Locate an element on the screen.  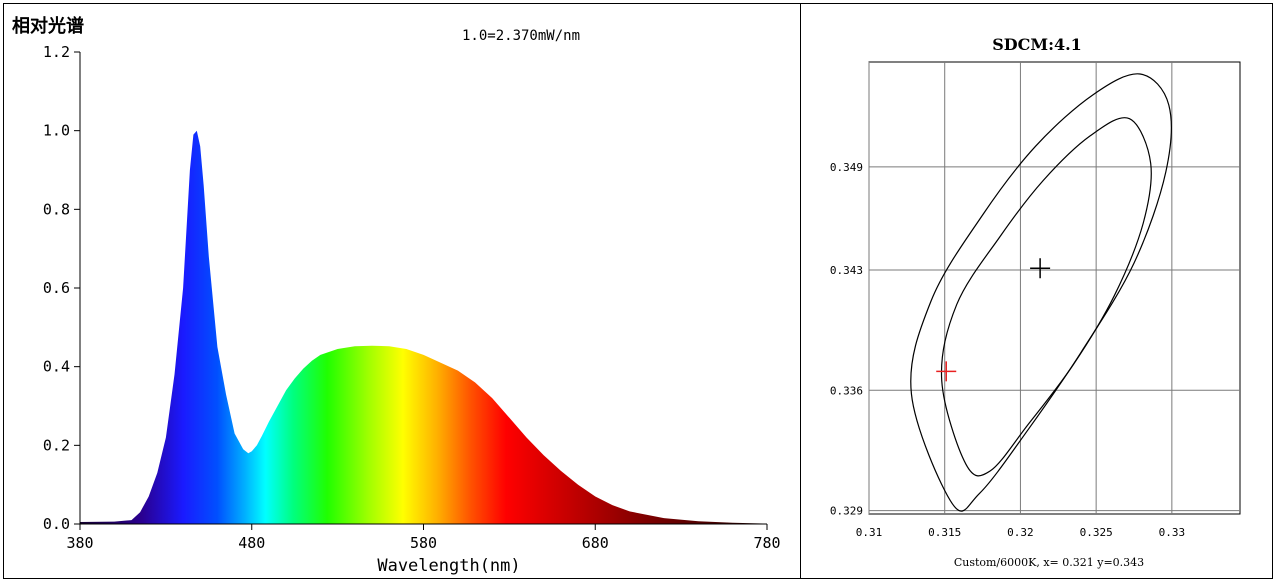
sdcm-y-tick-label: 0.329 is located at coordinates (846, 511).